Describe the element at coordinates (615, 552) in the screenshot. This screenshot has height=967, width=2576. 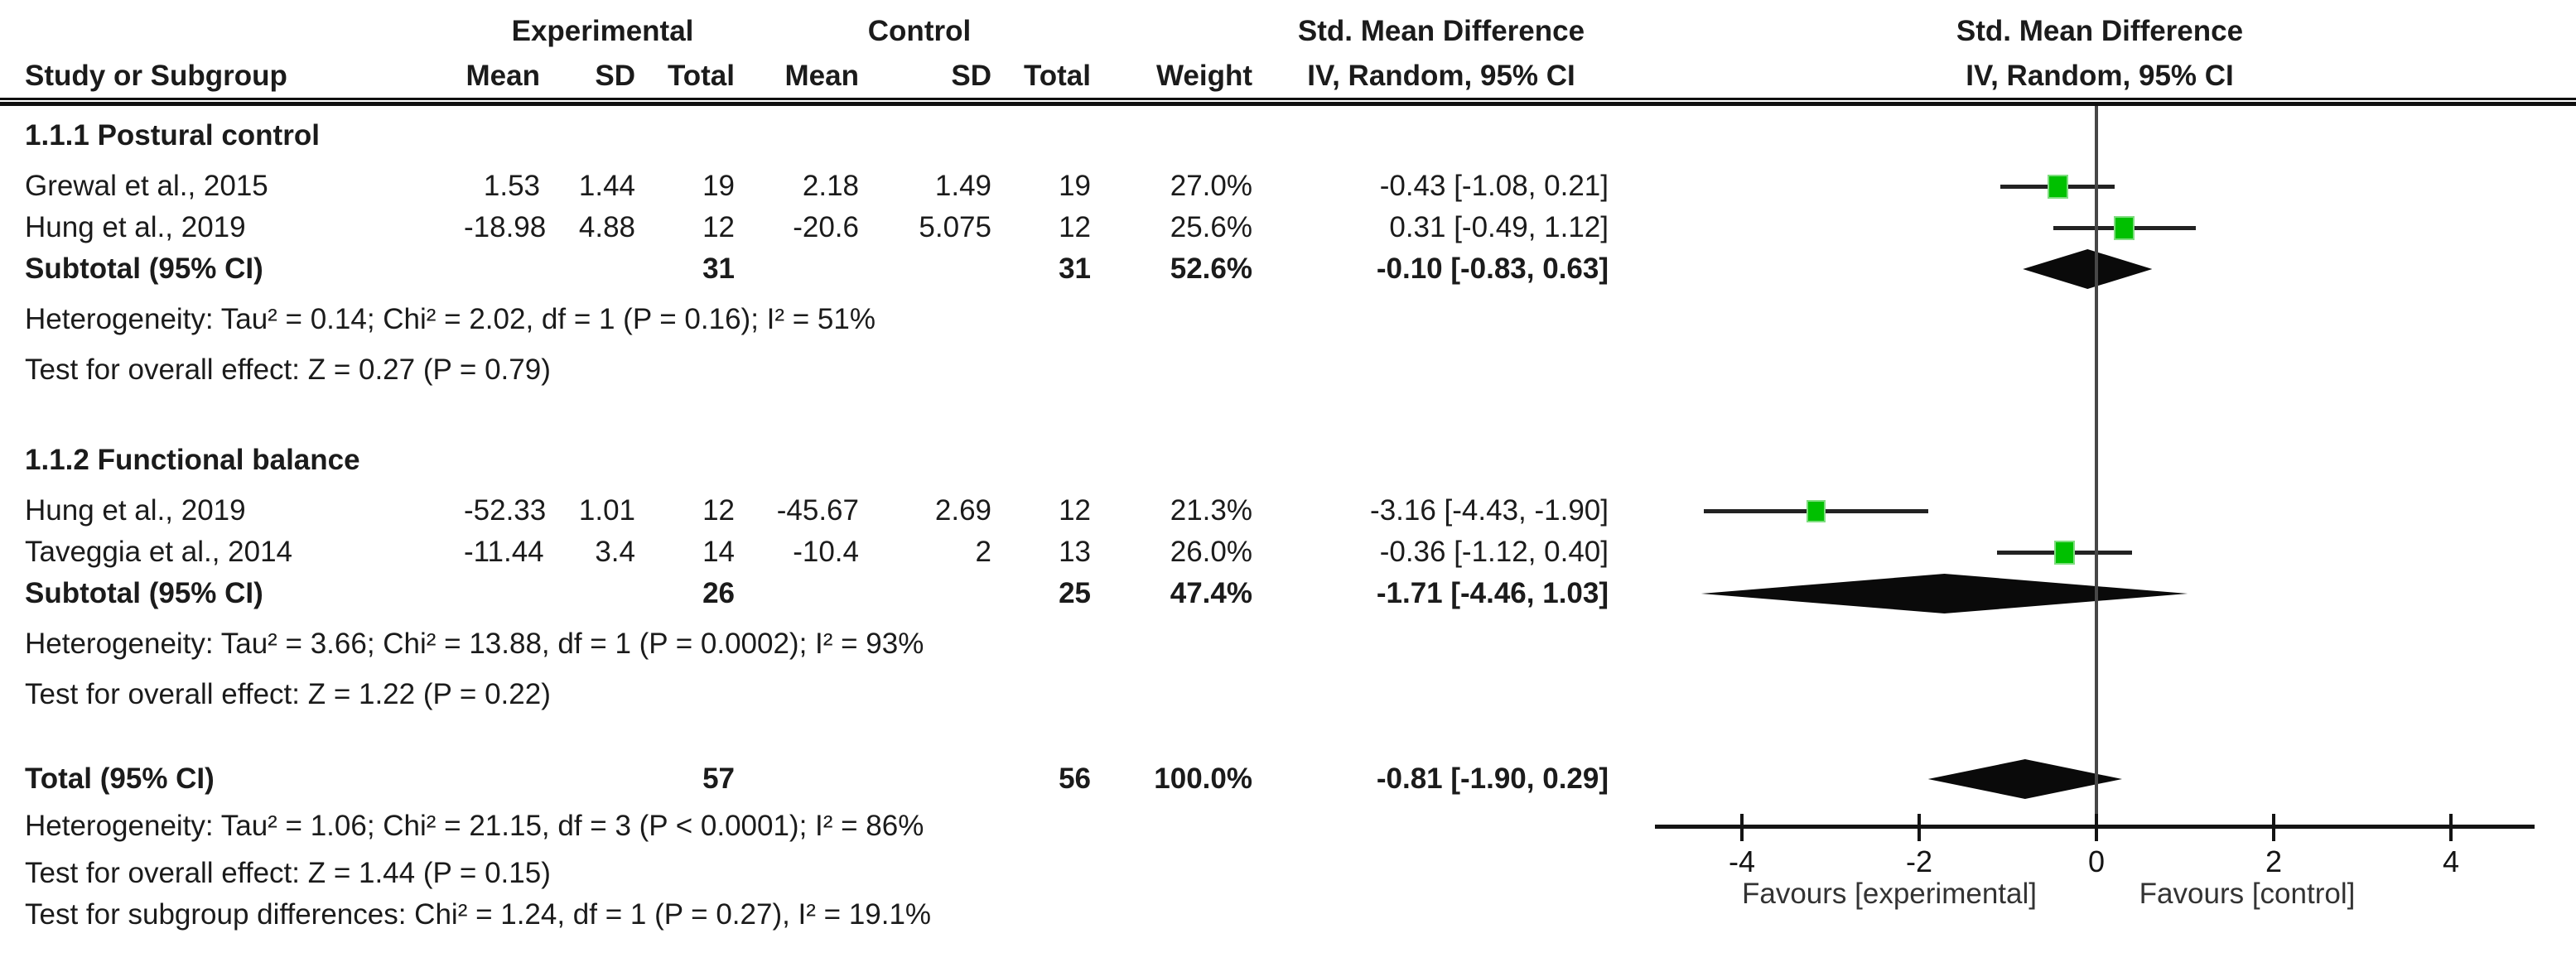
I see `exp-sd-value: 3.4` at that location.